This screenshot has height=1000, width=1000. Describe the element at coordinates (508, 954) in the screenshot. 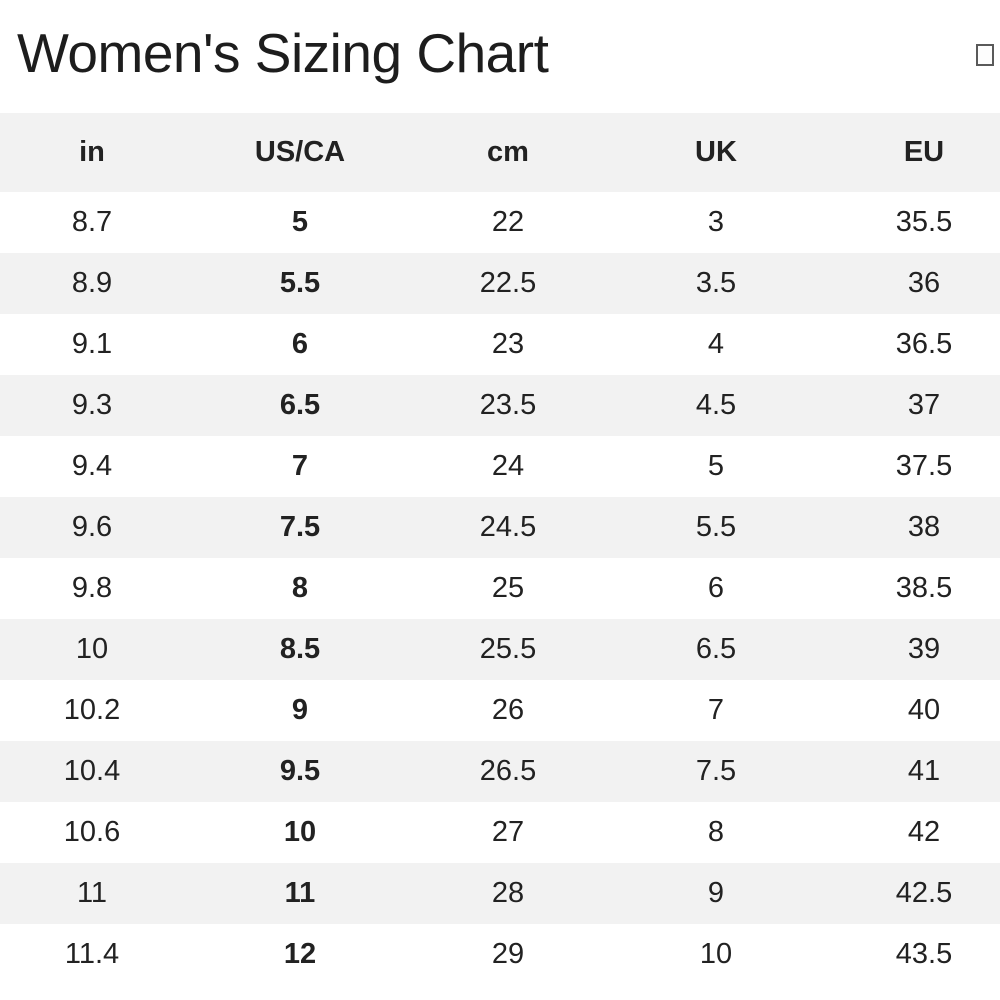

I see `table-cell: 29` at that location.